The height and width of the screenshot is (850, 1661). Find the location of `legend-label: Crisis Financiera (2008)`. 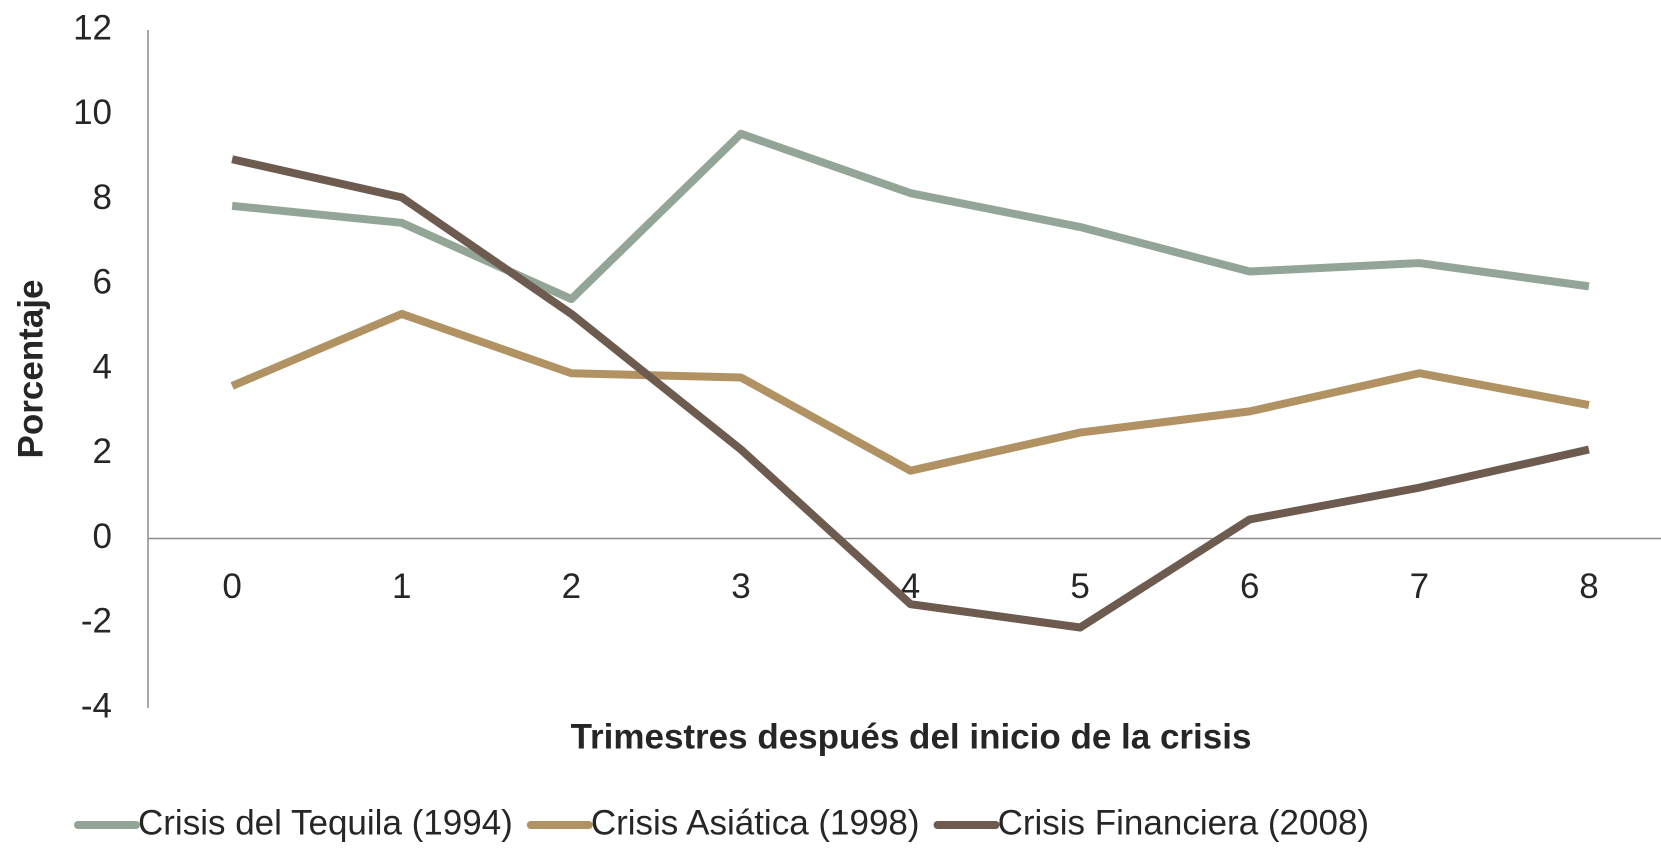

legend-label: Crisis Financiera (2008) is located at coordinates (1184, 822).